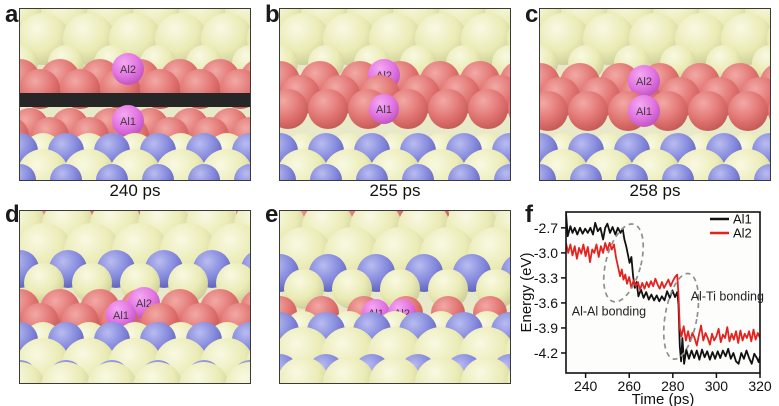  I want to click on y-axis-tick-label: -2.7, so click(546, 228).